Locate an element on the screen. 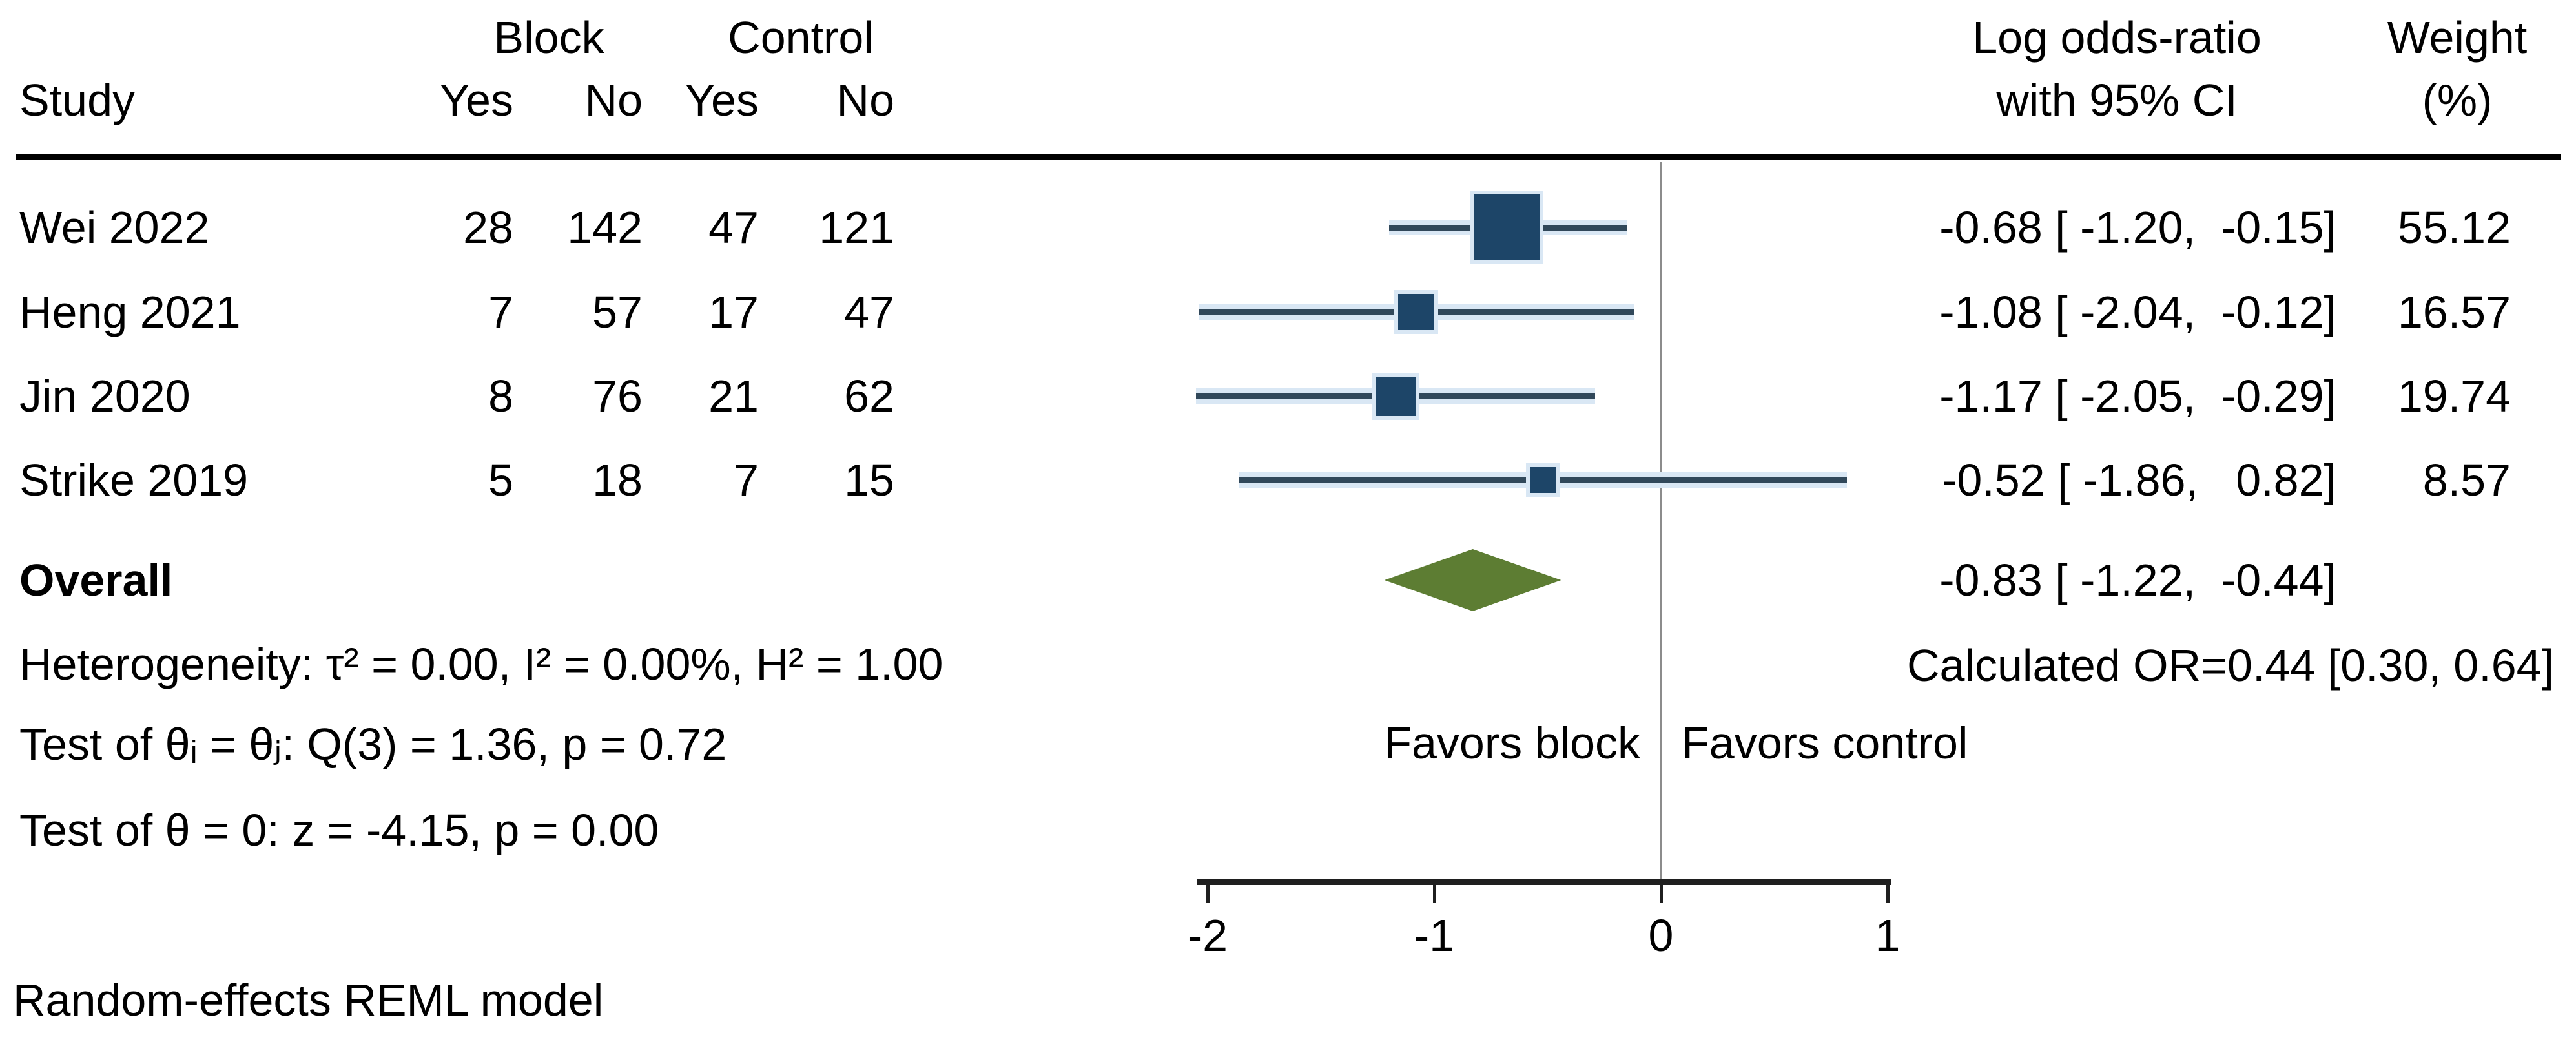  weight-header-line1: Weight is located at coordinates (2457, 37).